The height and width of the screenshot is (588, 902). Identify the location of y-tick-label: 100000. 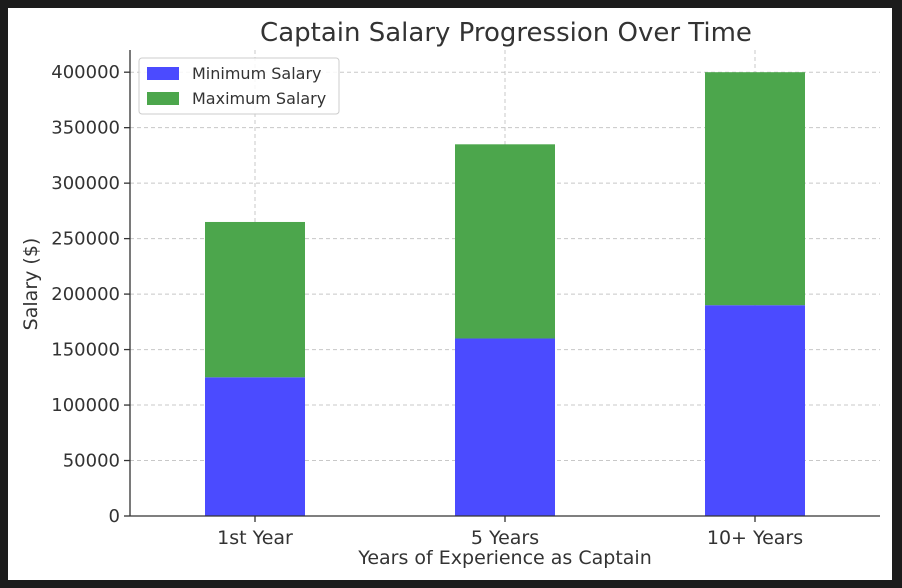
(85, 405).